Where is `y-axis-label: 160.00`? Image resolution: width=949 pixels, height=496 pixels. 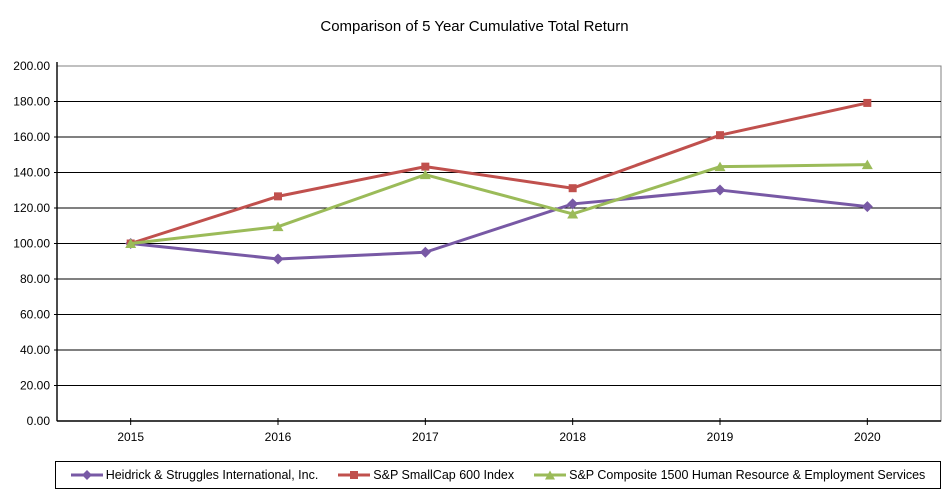
y-axis-label: 160.00 is located at coordinates (31, 137).